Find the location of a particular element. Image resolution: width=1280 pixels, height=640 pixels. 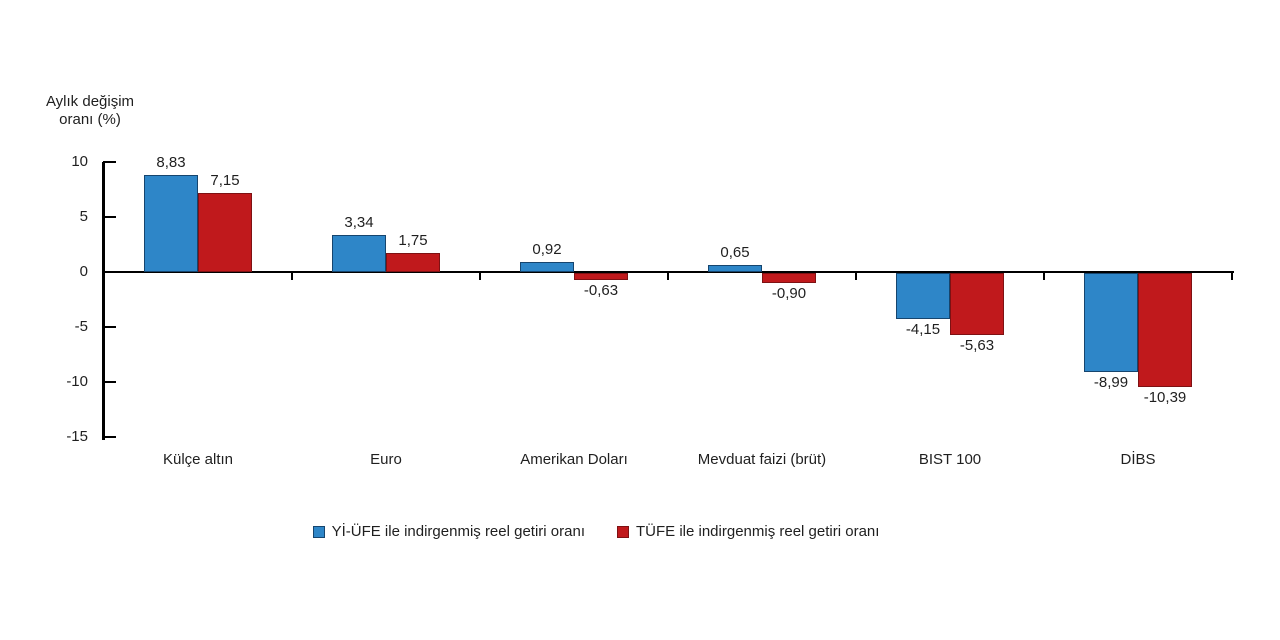

legend-item-yiufe: Yİ-ÜFE ile indirgenmiş reel getiri oranı is located at coordinates (448, 532).